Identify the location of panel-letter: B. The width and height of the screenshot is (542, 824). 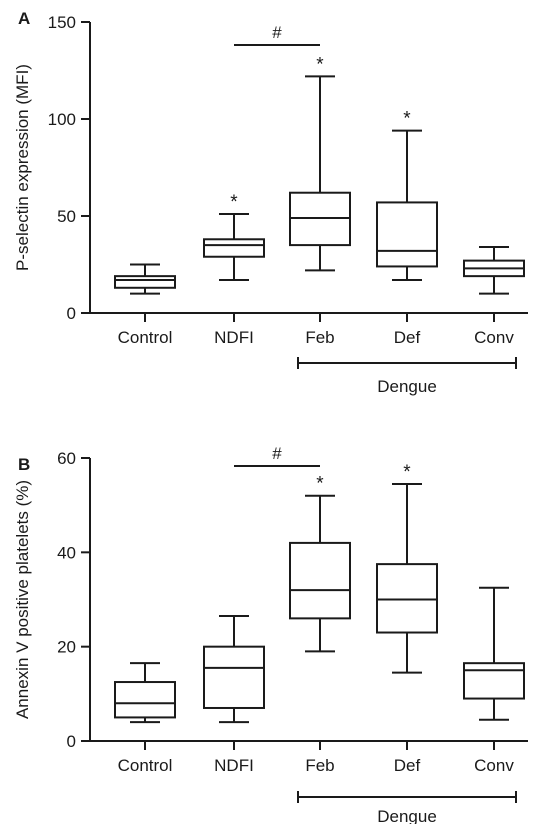
(24, 464).